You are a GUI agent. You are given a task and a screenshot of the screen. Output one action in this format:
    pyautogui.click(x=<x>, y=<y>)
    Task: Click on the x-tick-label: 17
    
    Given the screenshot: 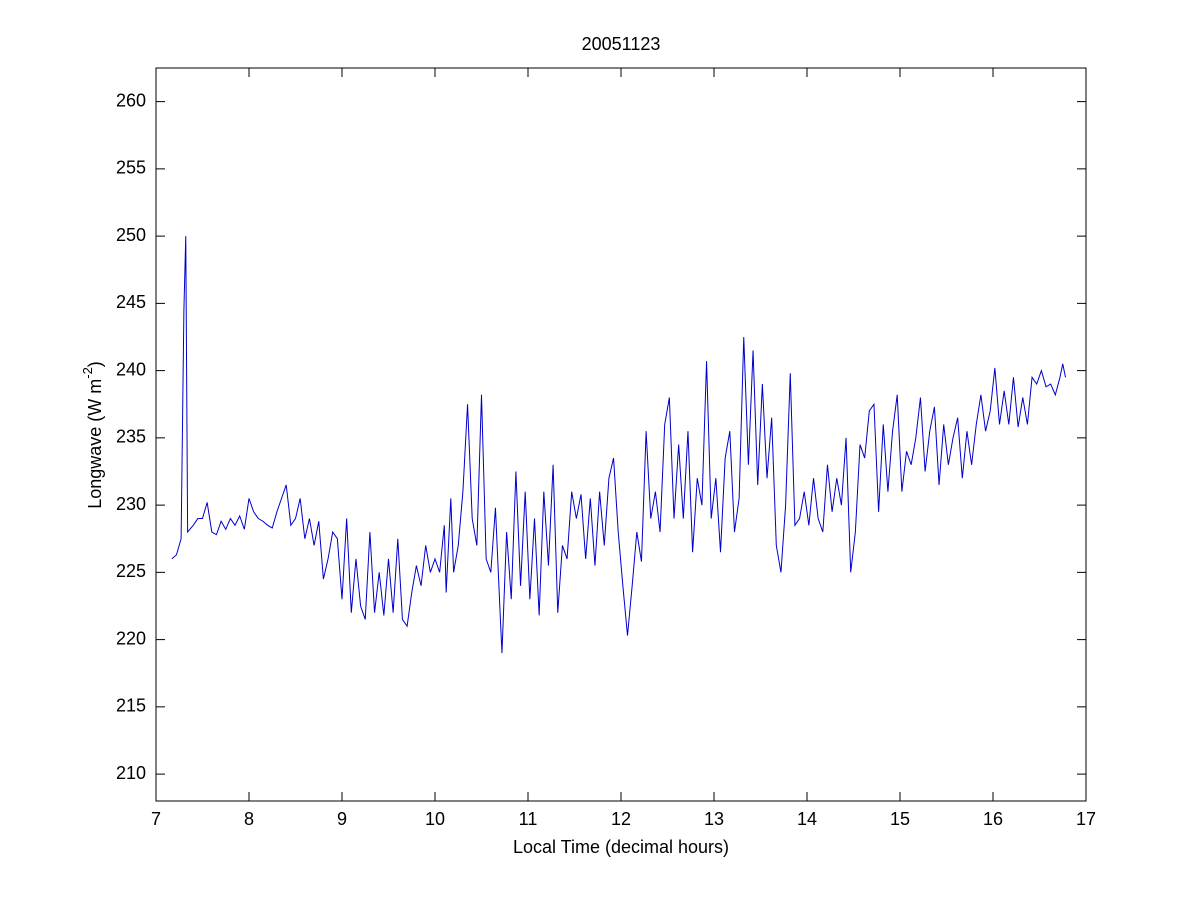 What is the action you would take?
    pyautogui.click(x=1086, y=819)
    